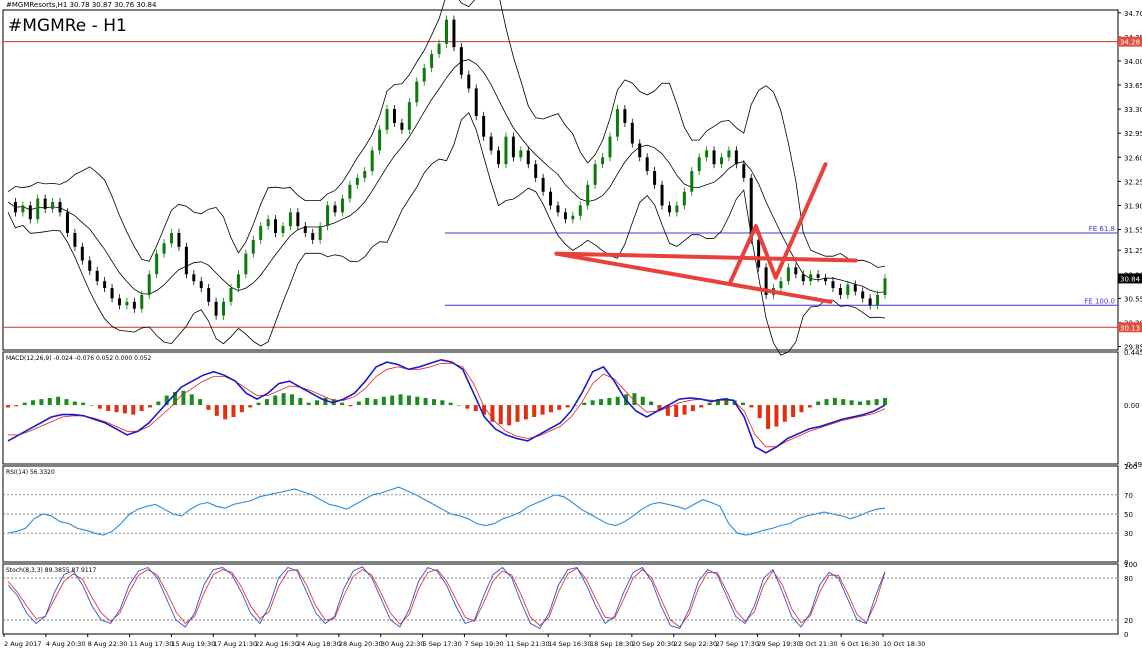 The width and height of the screenshot is (1142, 651). What do you see at coordinates (1133, 62) in the screenshot?
I see `price-tick-label: 34.00` at bounding box center [1133, 62].